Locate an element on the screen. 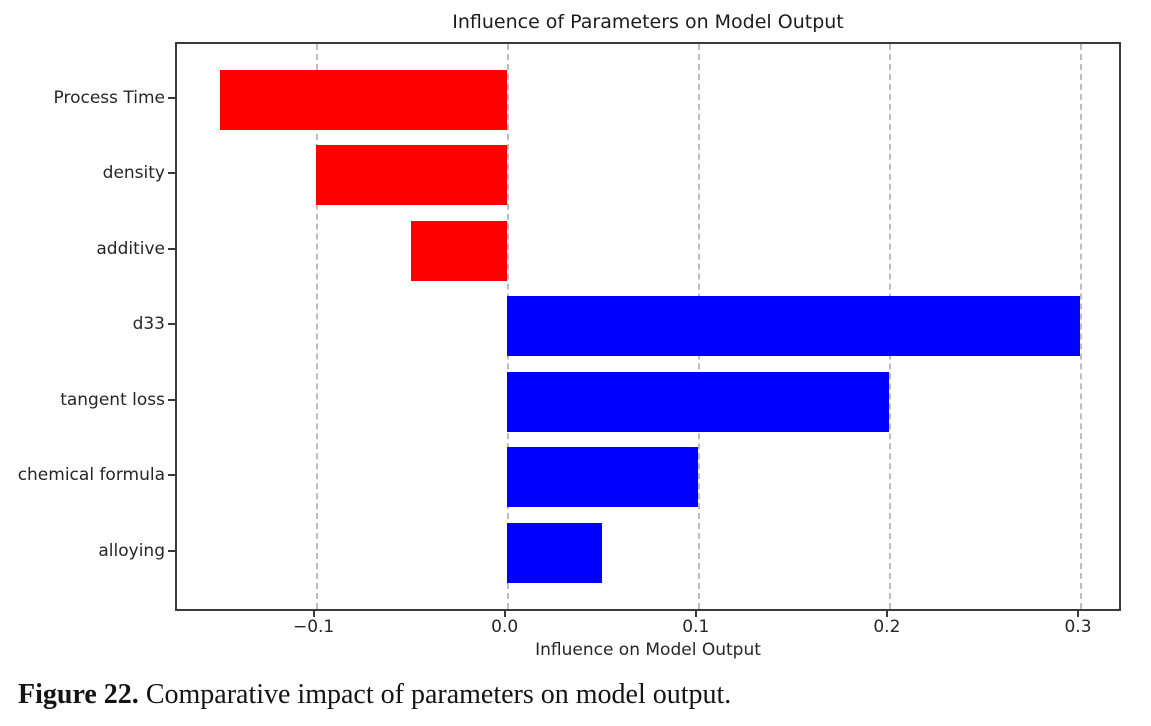  y-tick-label-alloying: alloying is located at coordinates (131, 550).